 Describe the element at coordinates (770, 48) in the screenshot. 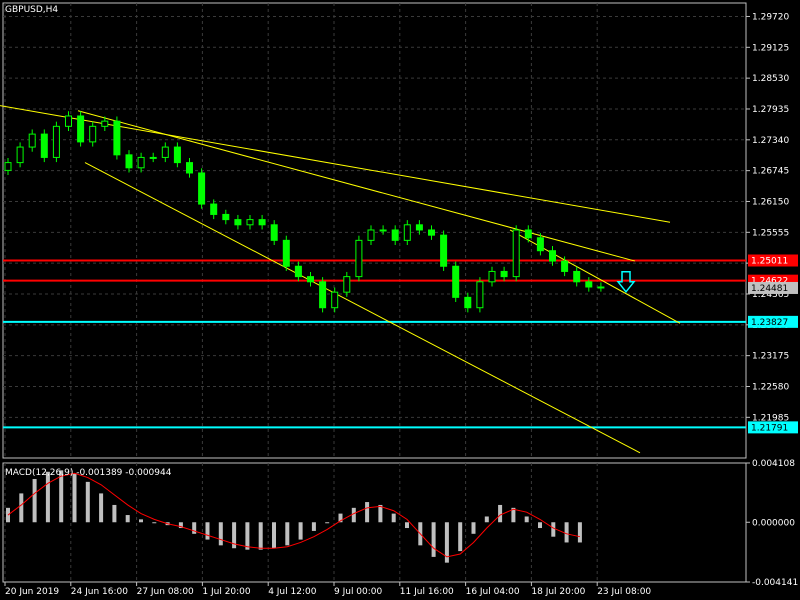

I see `price-tick-label: 1.29125` at that location.